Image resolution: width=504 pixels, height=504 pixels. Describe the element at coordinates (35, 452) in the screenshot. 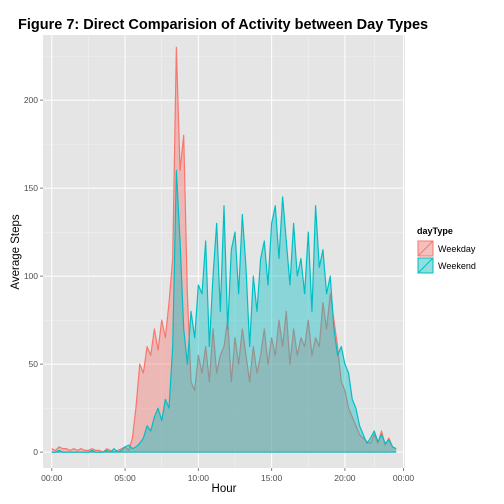

I see `y-tick-label: 0` at that location.